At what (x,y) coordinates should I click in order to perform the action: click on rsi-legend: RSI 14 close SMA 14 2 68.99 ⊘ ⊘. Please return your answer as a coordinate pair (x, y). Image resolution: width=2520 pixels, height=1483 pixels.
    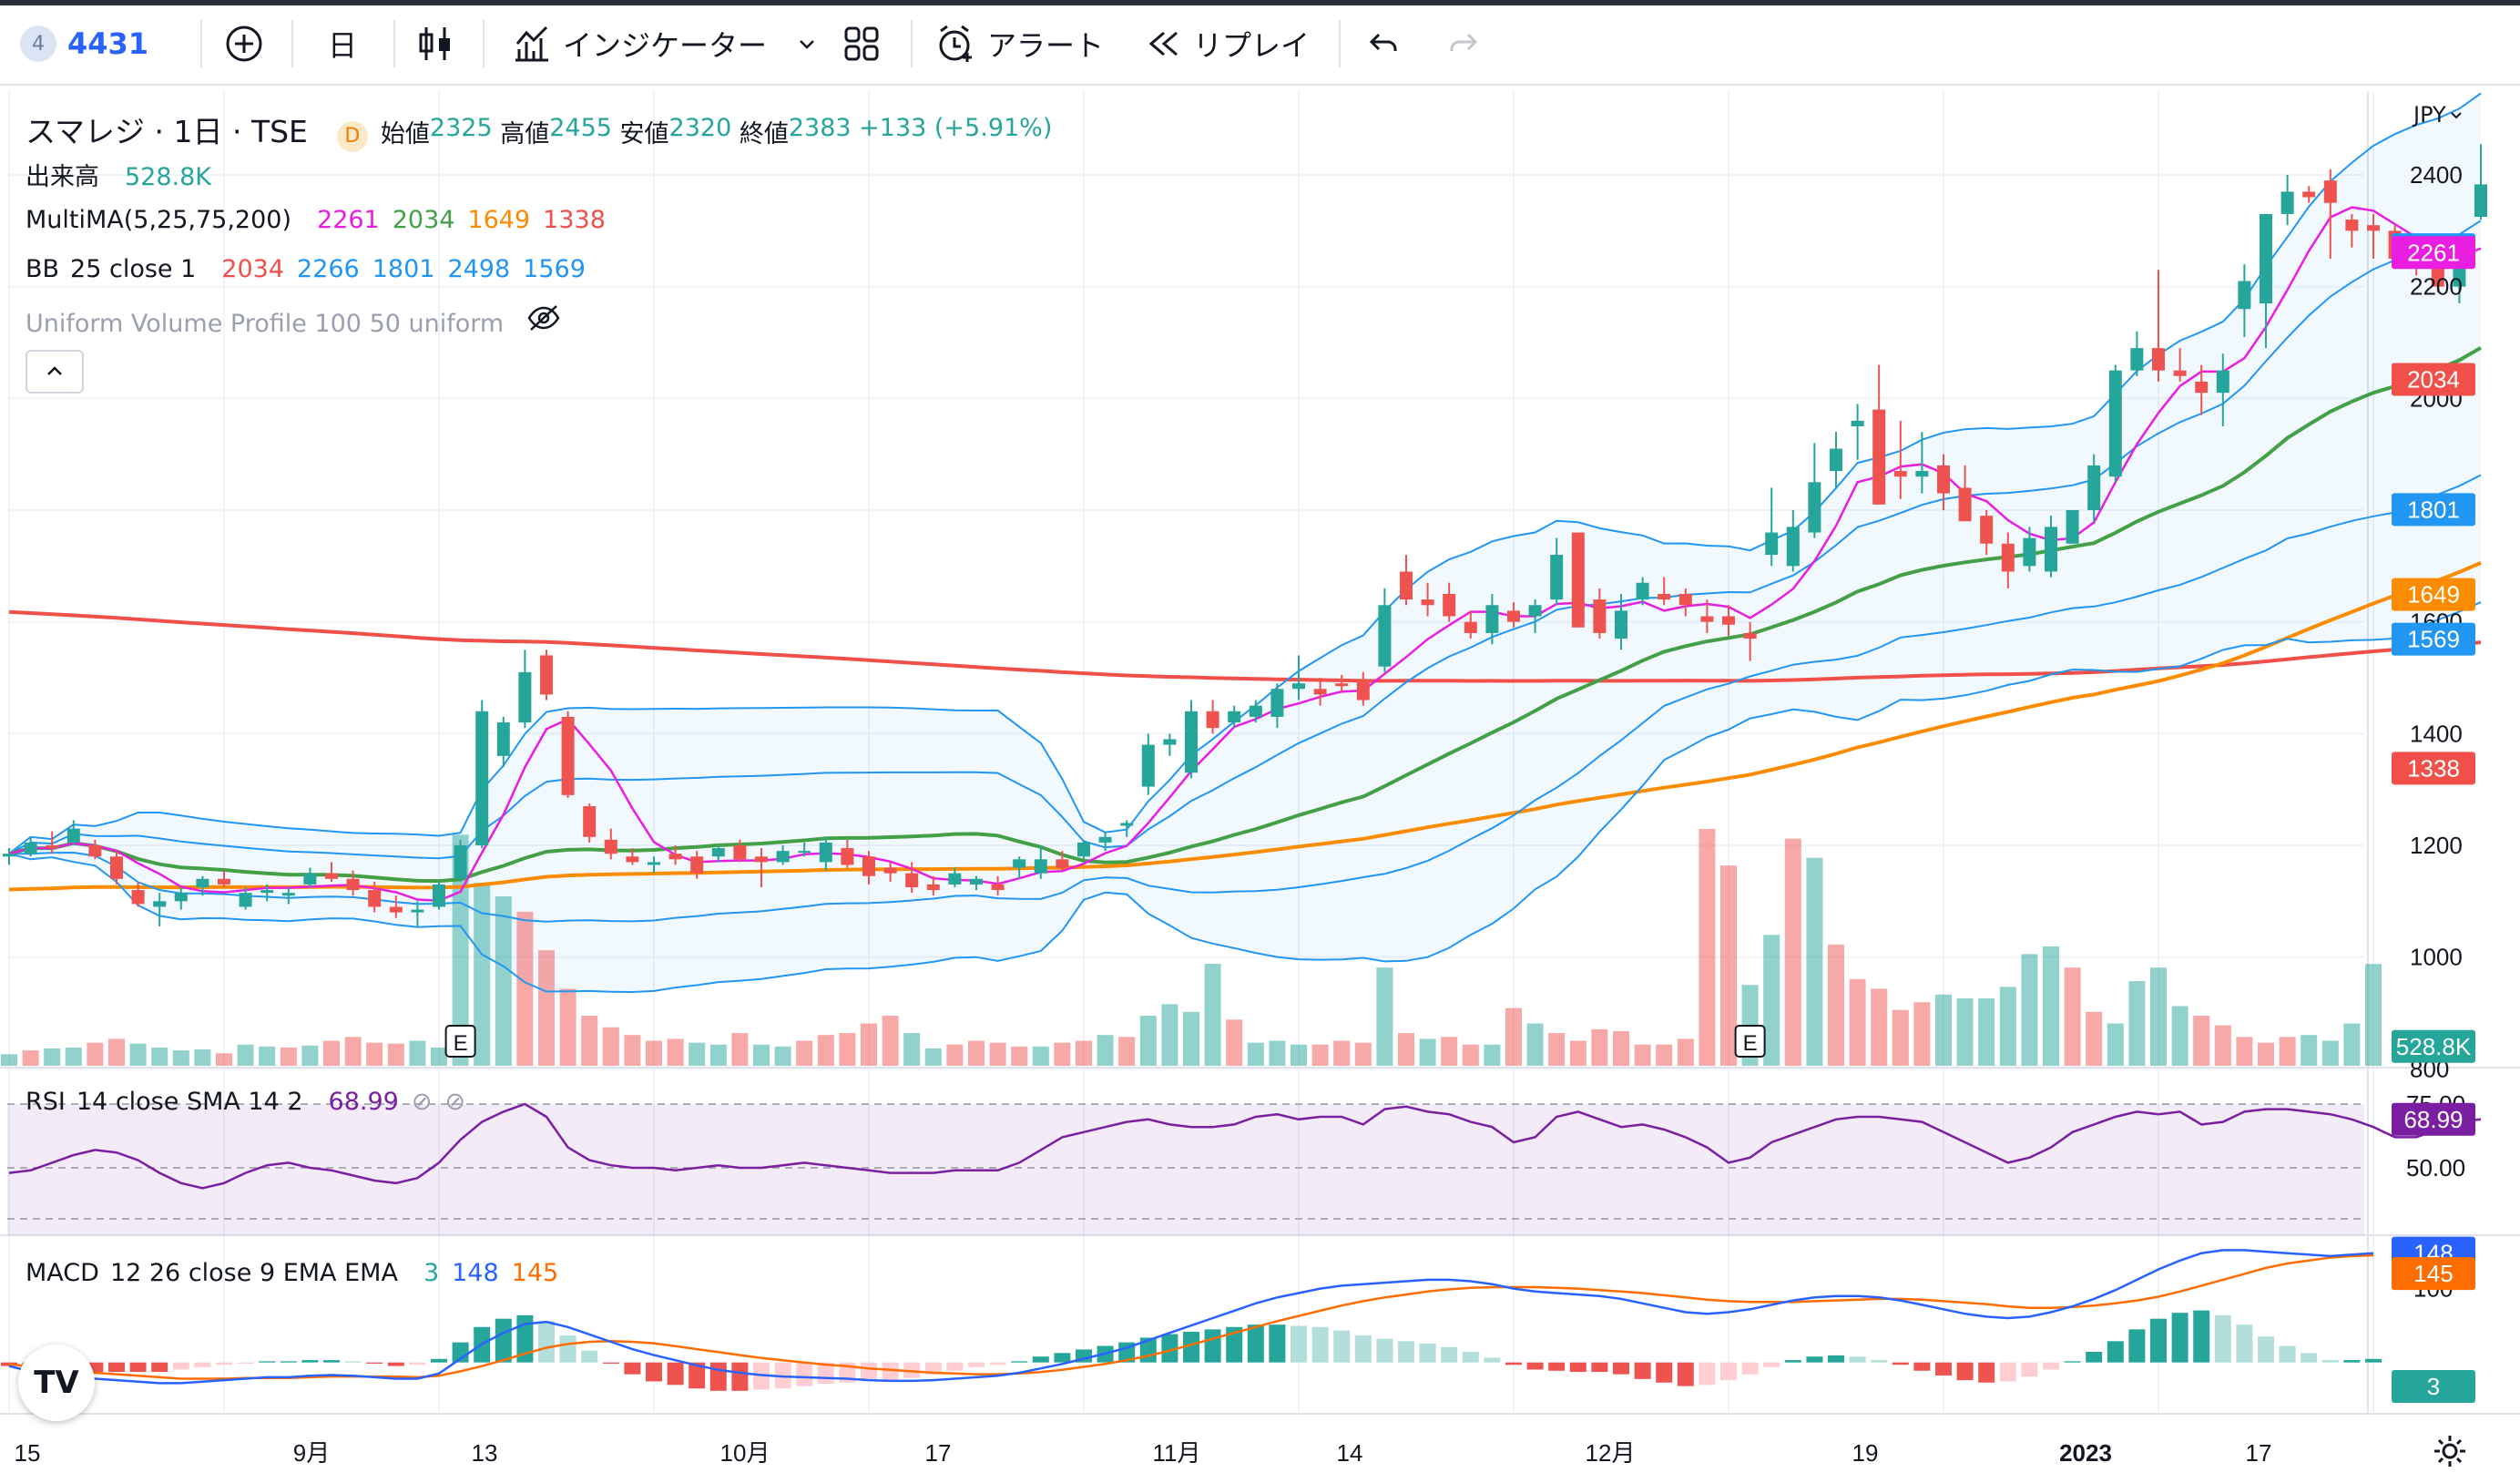
    Looking at the image, I should click on (246, 1102).